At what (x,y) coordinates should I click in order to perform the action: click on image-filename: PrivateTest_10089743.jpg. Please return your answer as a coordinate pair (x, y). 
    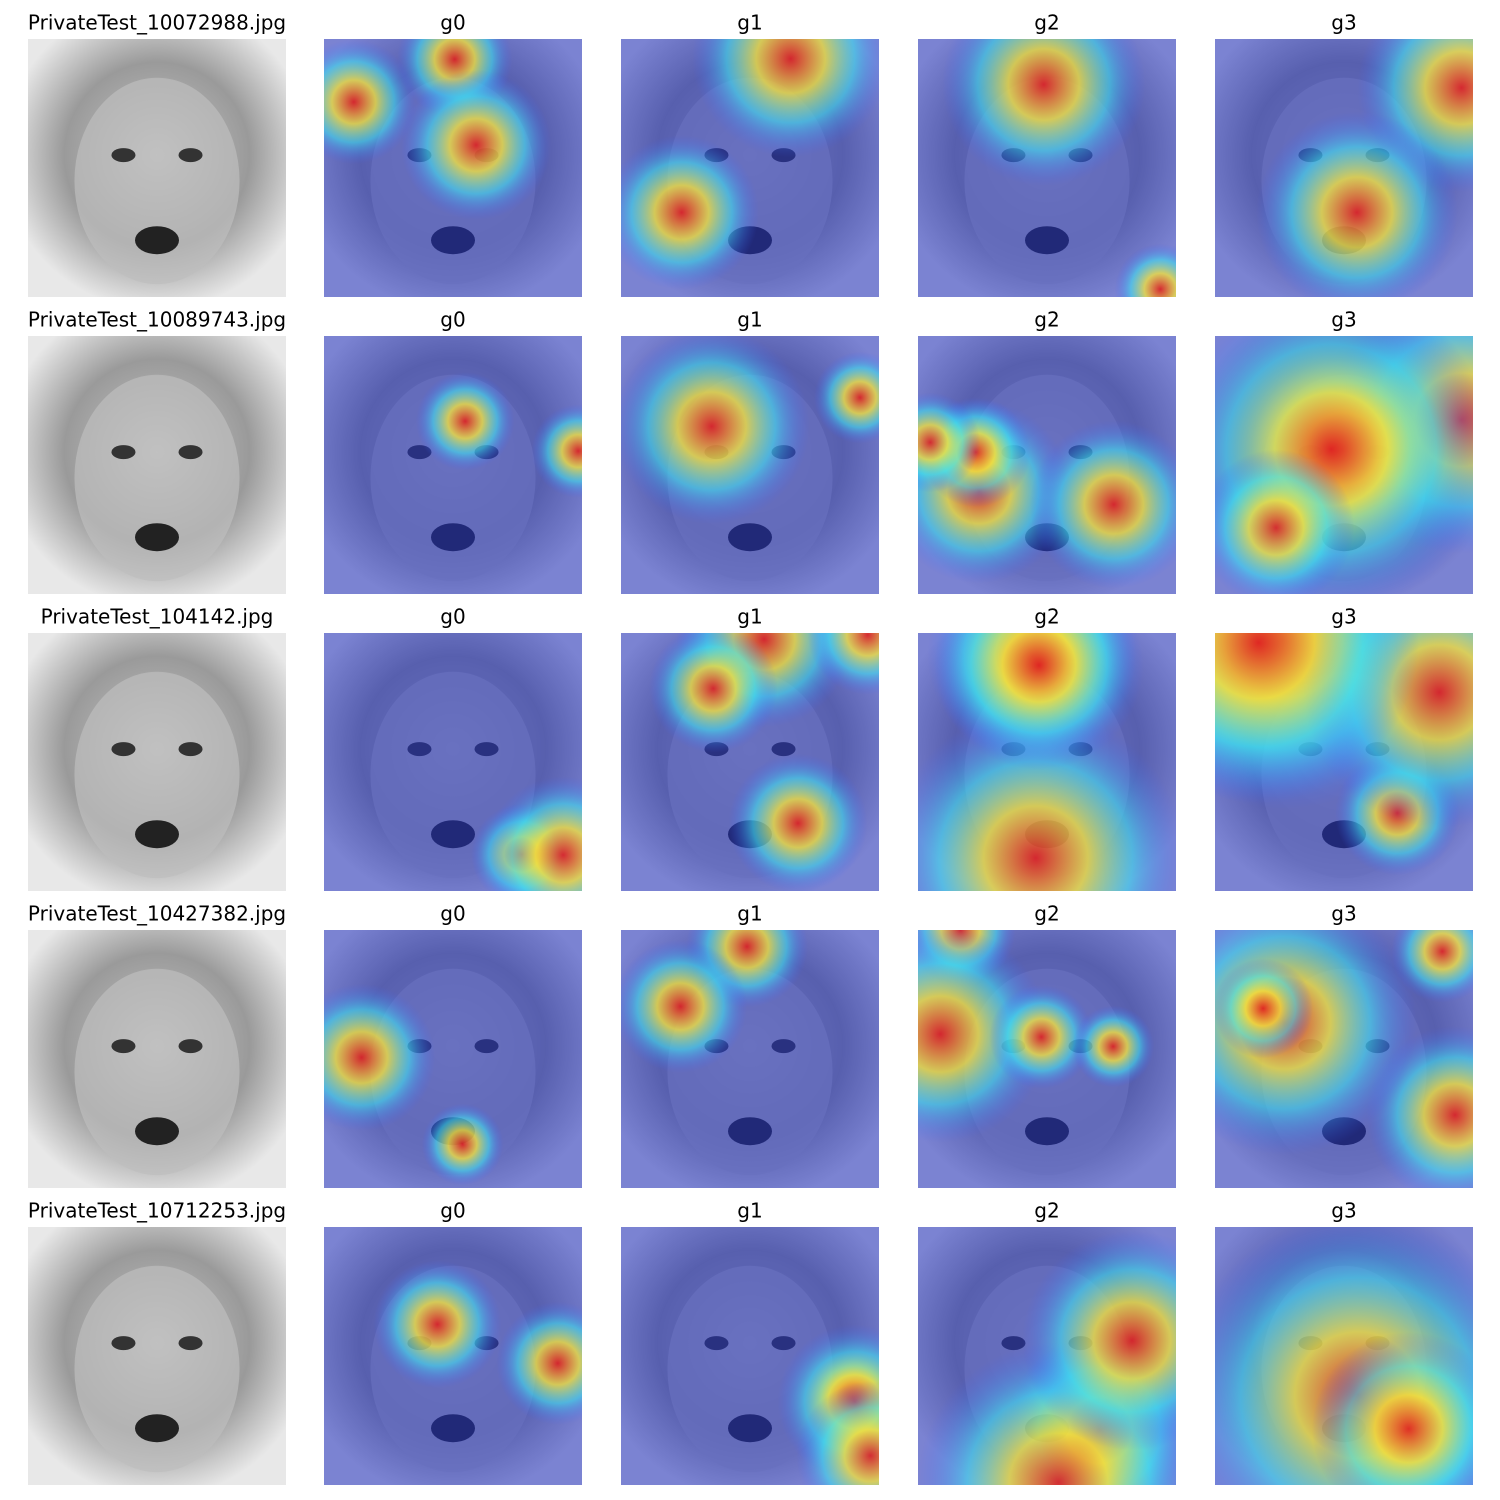
    Looking at the image, I should click on (157, 320).